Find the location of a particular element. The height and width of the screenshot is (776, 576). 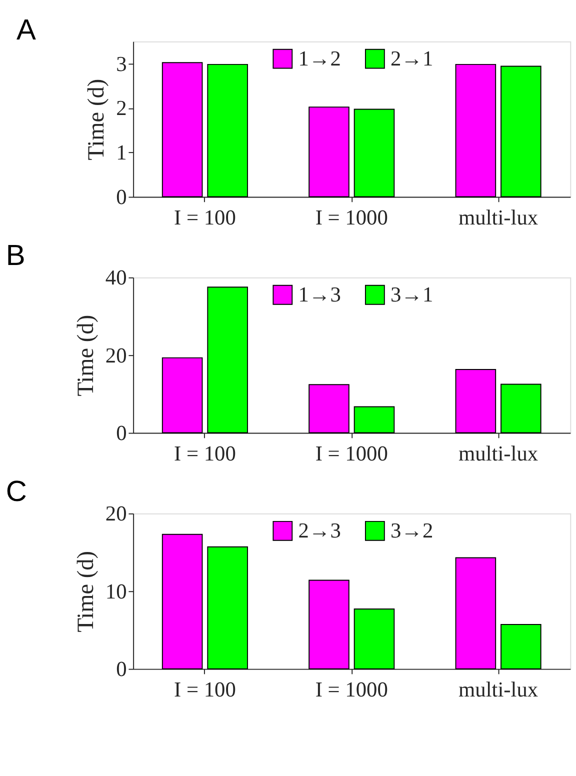

chart-title: A is located at coordinates (26, 30).